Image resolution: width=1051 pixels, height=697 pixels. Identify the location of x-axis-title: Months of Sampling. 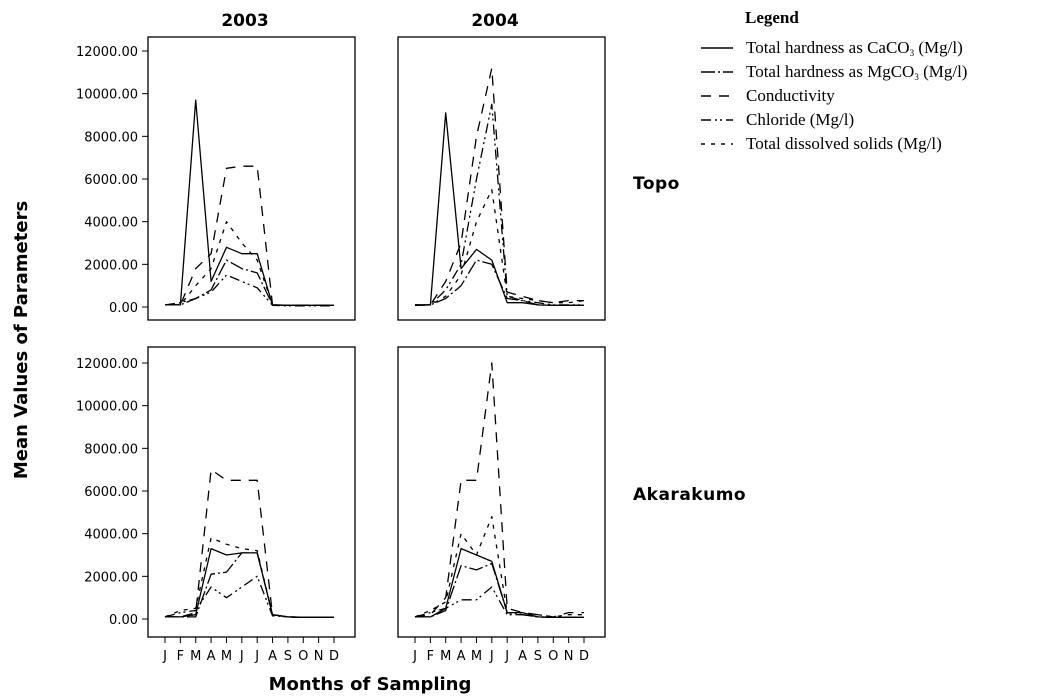
(370, 684).